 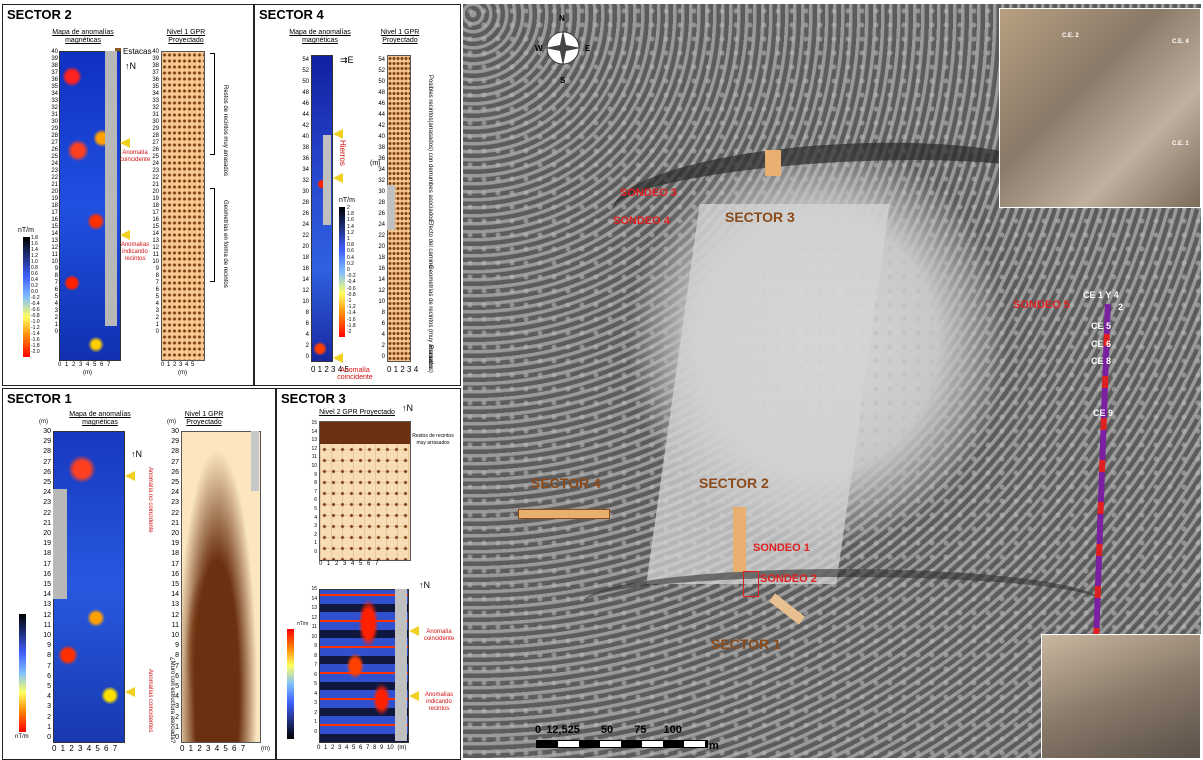 I want to click on scale-tick: 0.6, so click(x=350, y=251).